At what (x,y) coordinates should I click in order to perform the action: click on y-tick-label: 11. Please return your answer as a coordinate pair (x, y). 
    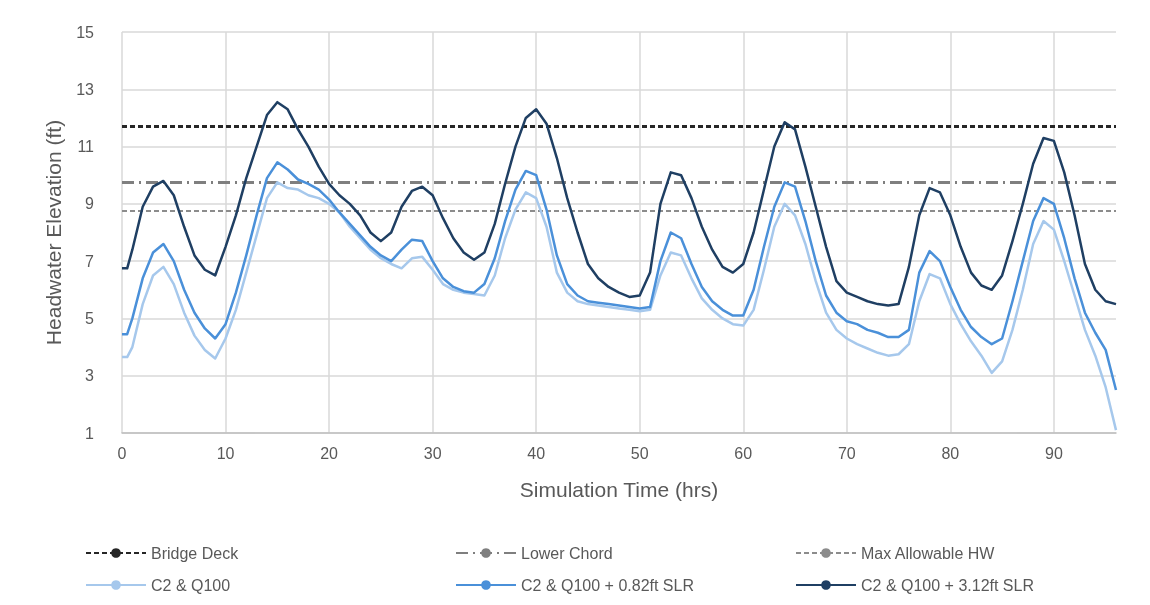
    Looking at the image, I should click on (86, 147).